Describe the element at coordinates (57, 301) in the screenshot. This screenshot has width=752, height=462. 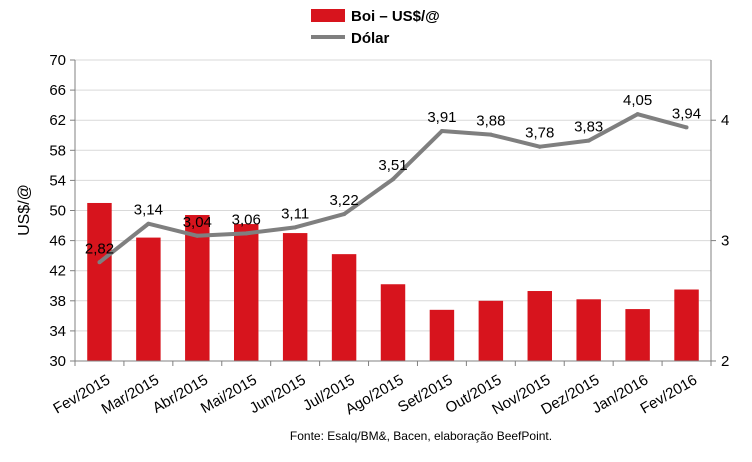
I see `y-tick-label-2: 38` at that location.